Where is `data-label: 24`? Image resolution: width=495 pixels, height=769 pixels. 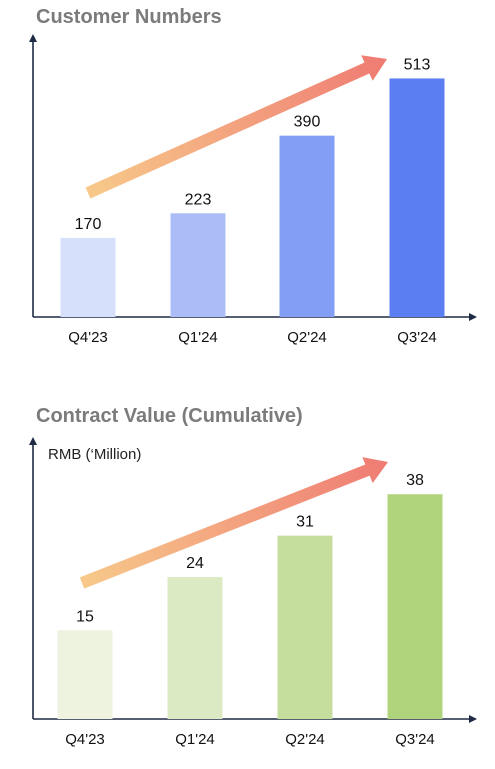
data-label: 24 is located at coordinates (195, 563).